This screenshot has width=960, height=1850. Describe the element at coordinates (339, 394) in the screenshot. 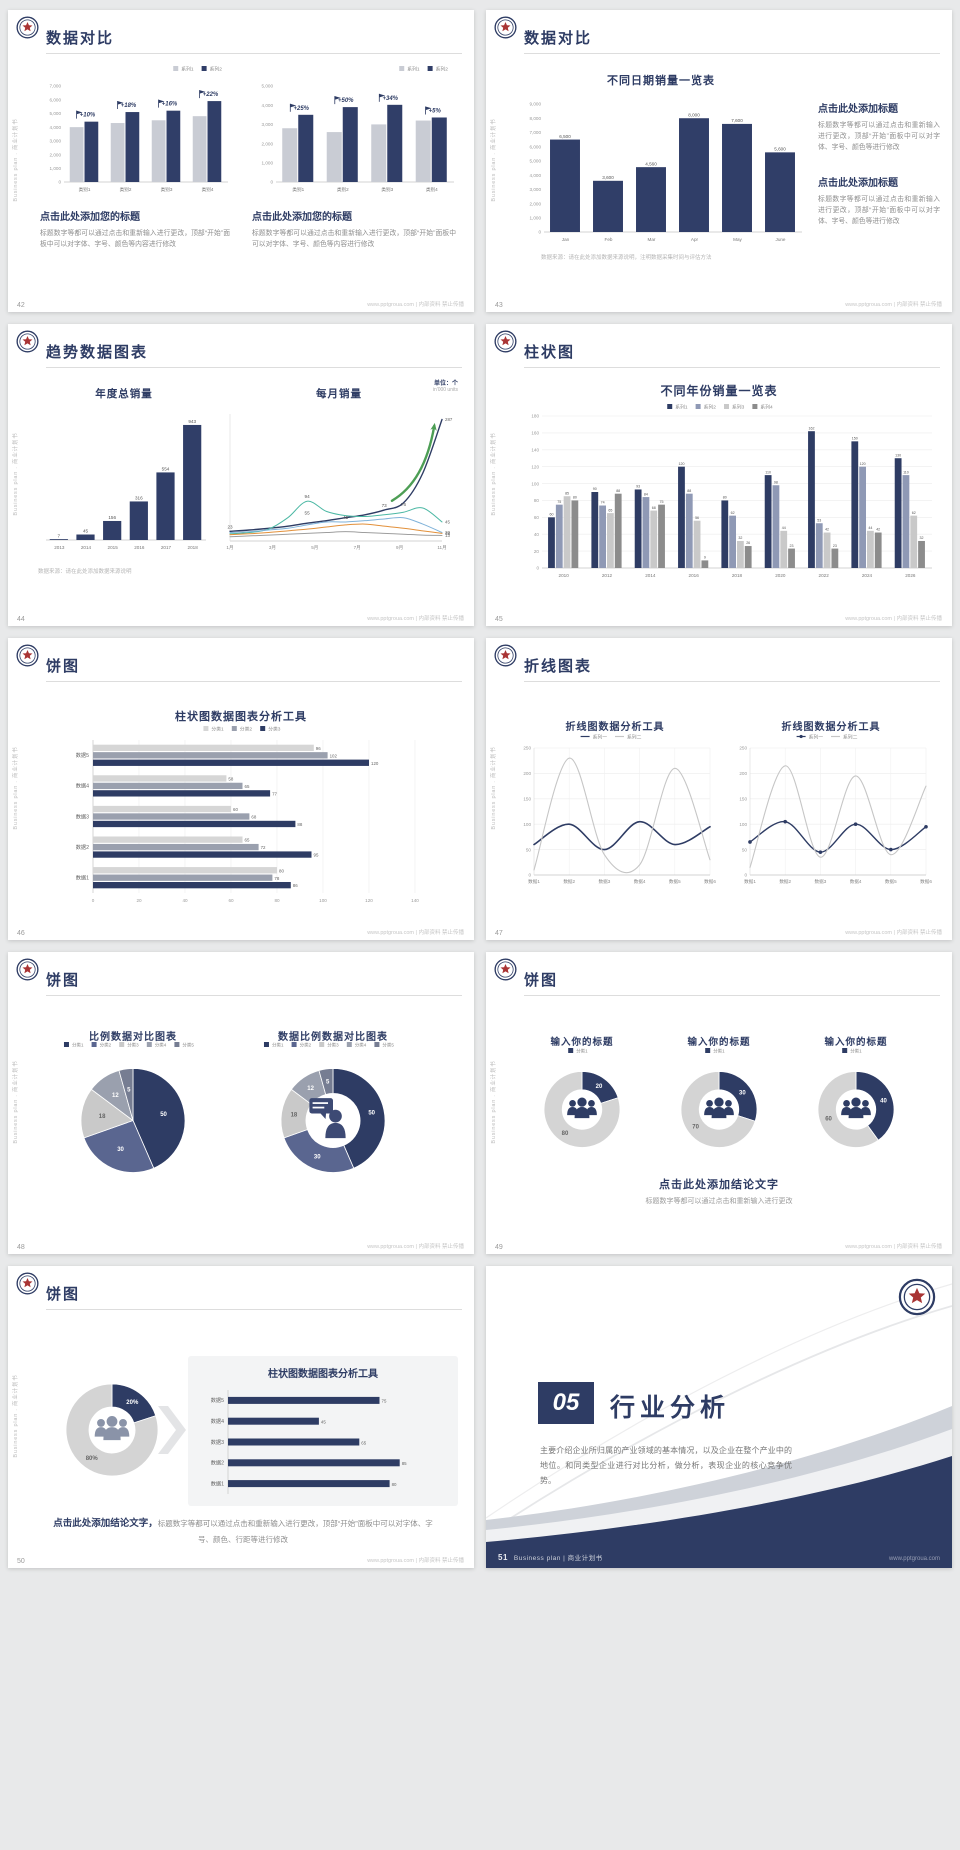

I see `chart-title-right: 每月销量` at that location.